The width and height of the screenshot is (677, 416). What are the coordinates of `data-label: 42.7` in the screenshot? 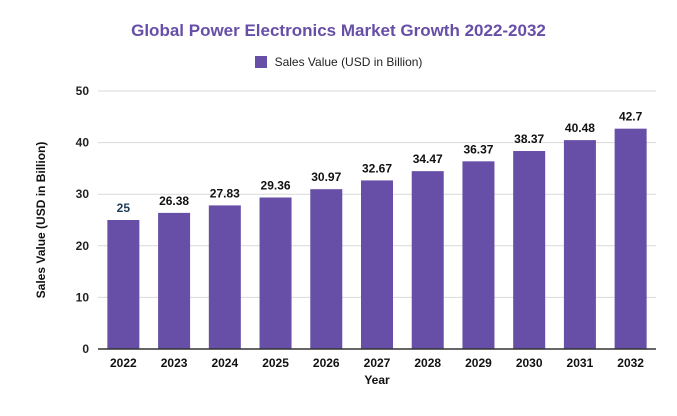 It's located at (631, 117).